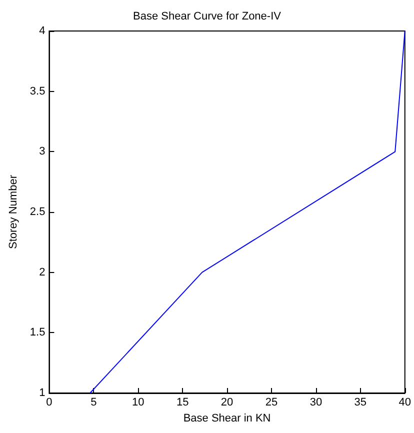 Image resolution: width=414 pixels, height=433 pixels. What do you see at coordinates (207, 16) in the screenshot?
I see `chart-title: Base Shear Curve for Zone-IV` at bounding box center [207, 16].